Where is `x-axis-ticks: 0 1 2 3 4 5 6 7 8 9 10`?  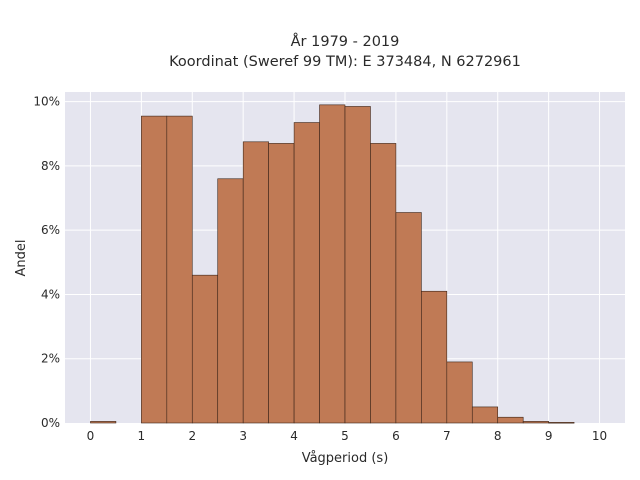 x-axis-ticks: 0 1 2 3 4 5 6 7 8 9 10 is located at coordinates (347, 436).